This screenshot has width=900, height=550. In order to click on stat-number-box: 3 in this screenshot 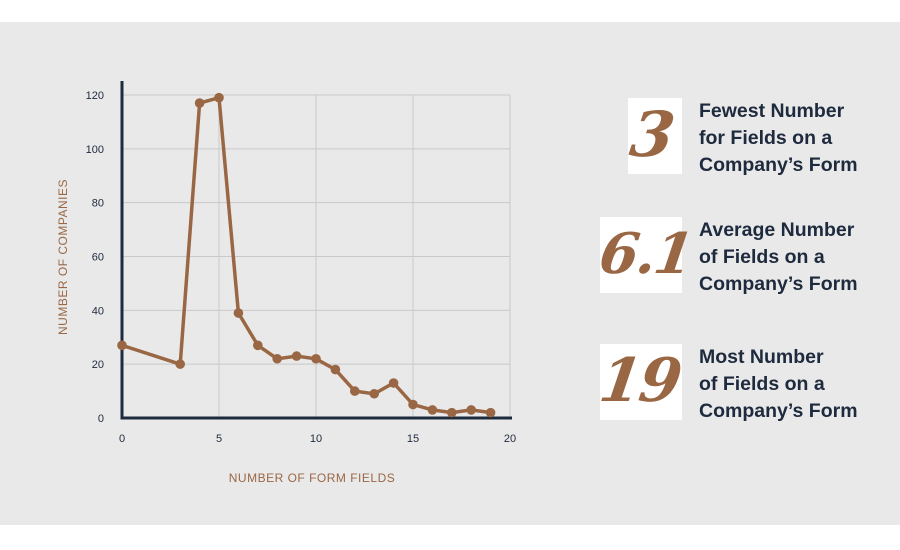, I will do `click(653, 136)`.